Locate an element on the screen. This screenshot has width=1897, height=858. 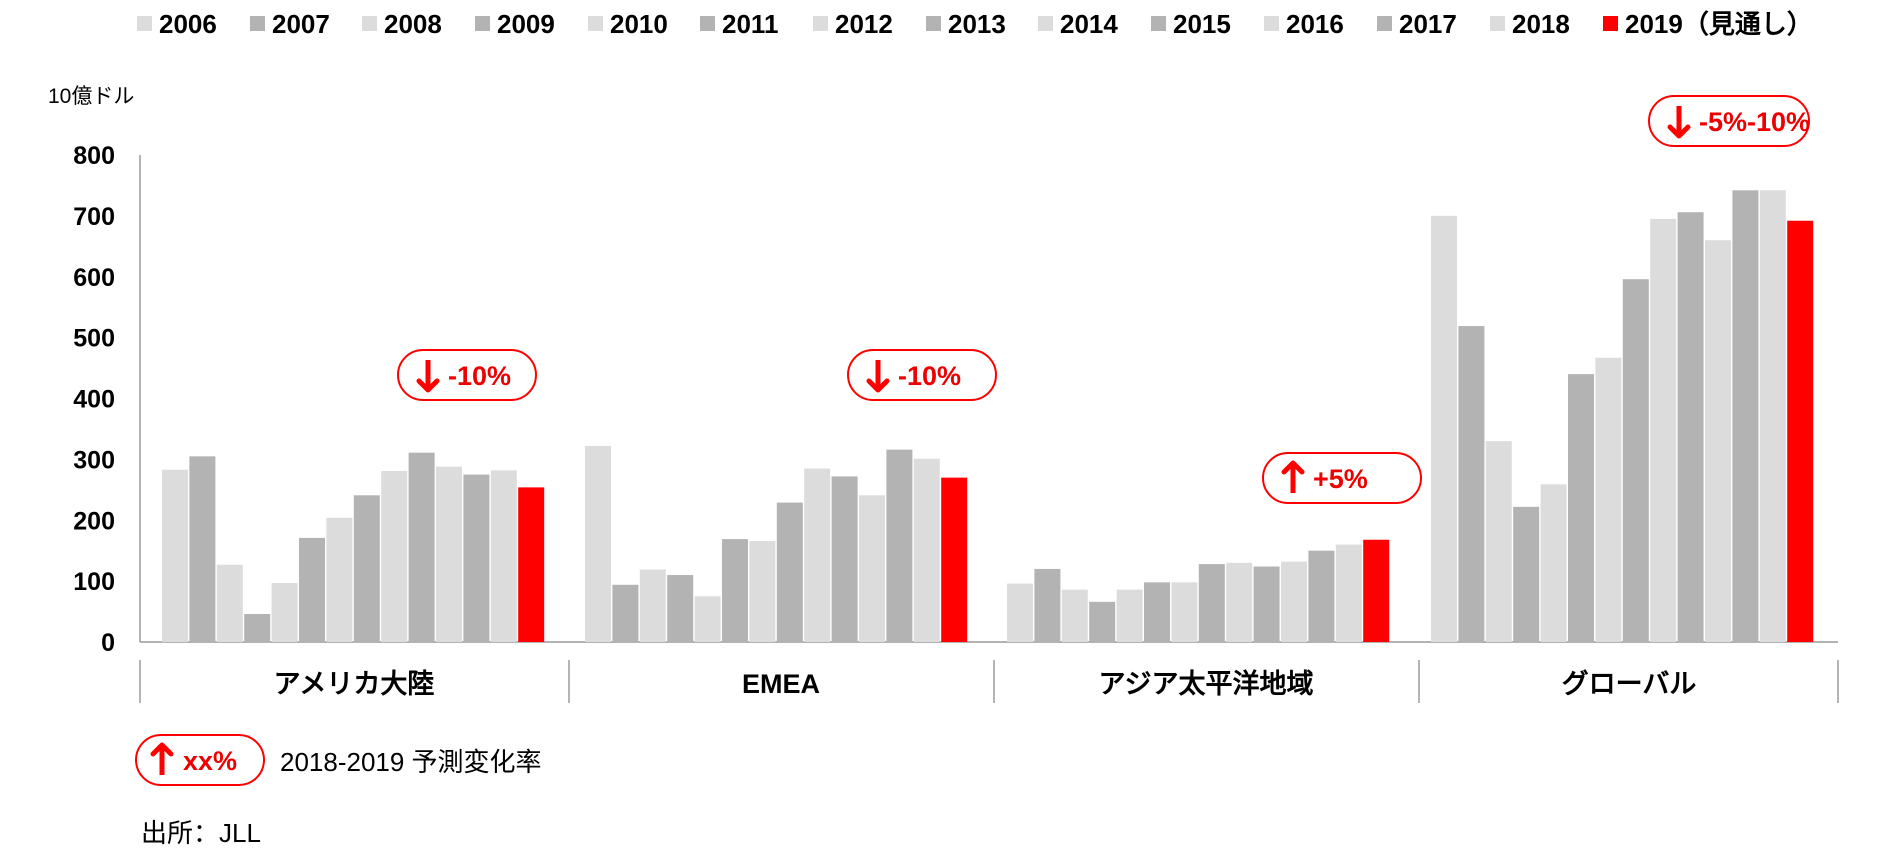
y-tick-label: 100 is located at coordinates (94, 582).